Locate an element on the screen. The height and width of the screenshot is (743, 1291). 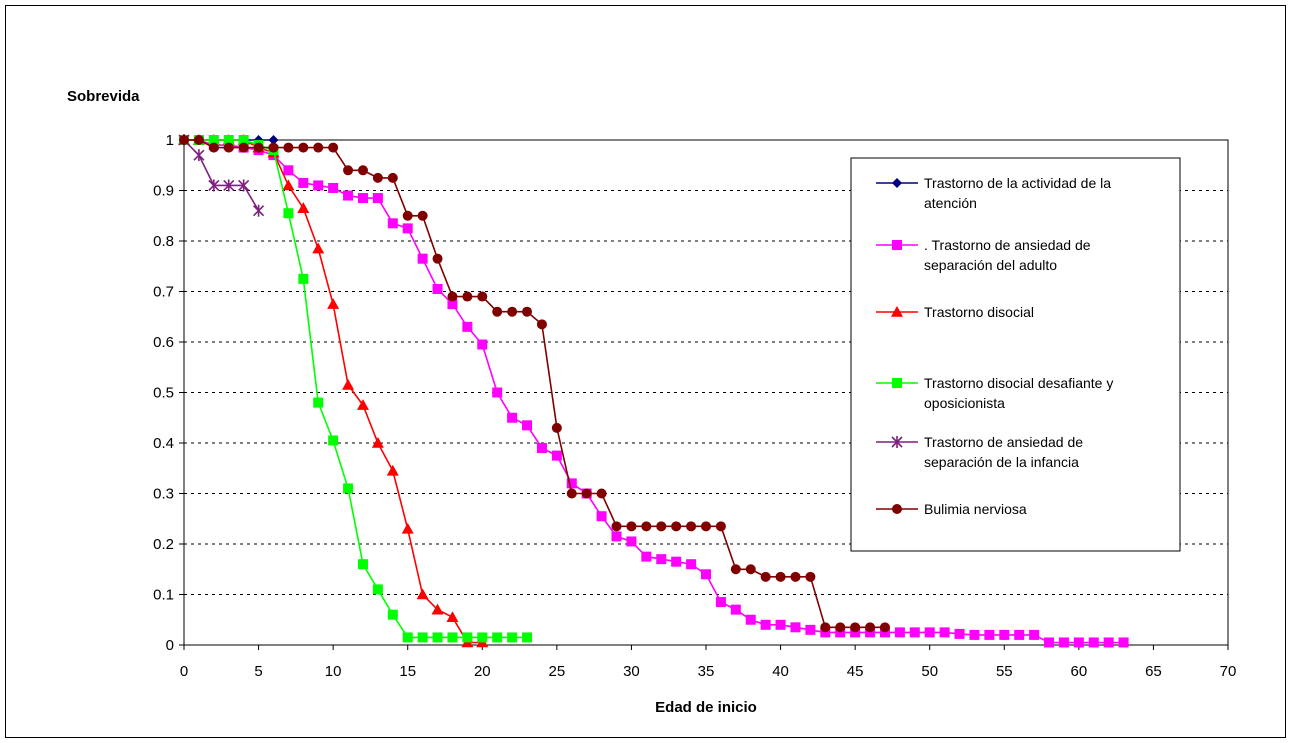
y-tick-label: 0.1 is located at coordinates (163, 595).